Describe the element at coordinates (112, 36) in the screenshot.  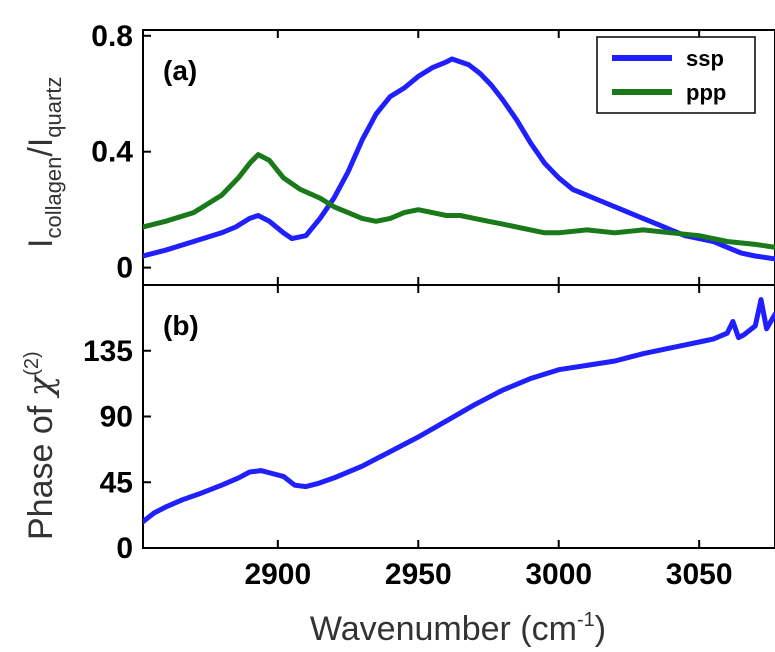
I see `y-tick-label-a-2: 0.8` at that location.